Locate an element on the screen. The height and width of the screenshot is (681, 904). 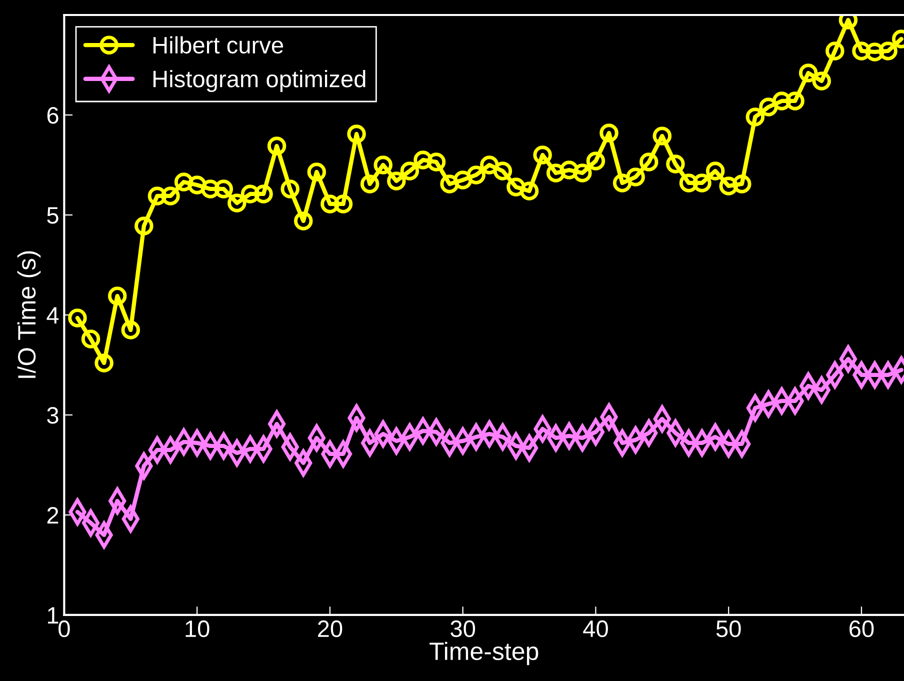
legend-label: Hilbert curve is located at coordinates (218, 45).